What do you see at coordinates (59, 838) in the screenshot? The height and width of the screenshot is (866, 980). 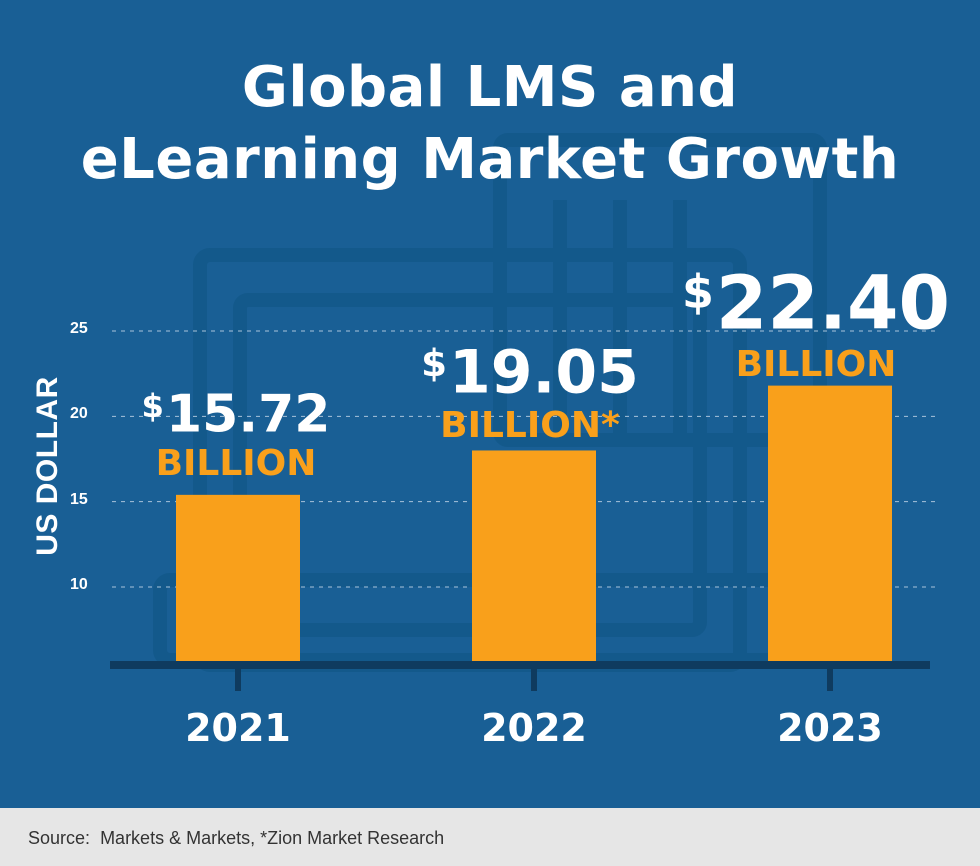 I see `source-label: Source:` at bounding box center [59, 838].